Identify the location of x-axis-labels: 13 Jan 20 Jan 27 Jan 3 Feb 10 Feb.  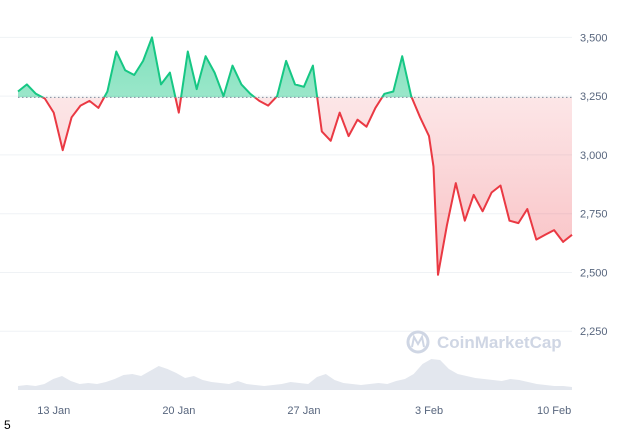
(304, 411).